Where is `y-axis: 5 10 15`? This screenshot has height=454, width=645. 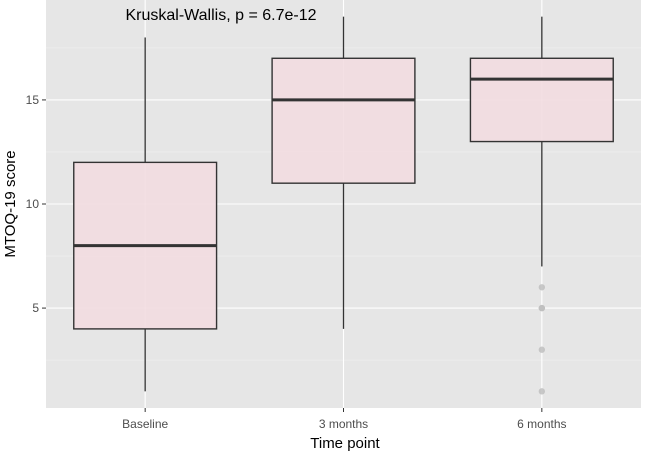 y-axis: 5 10 15 is located at coordinates (36, 204).